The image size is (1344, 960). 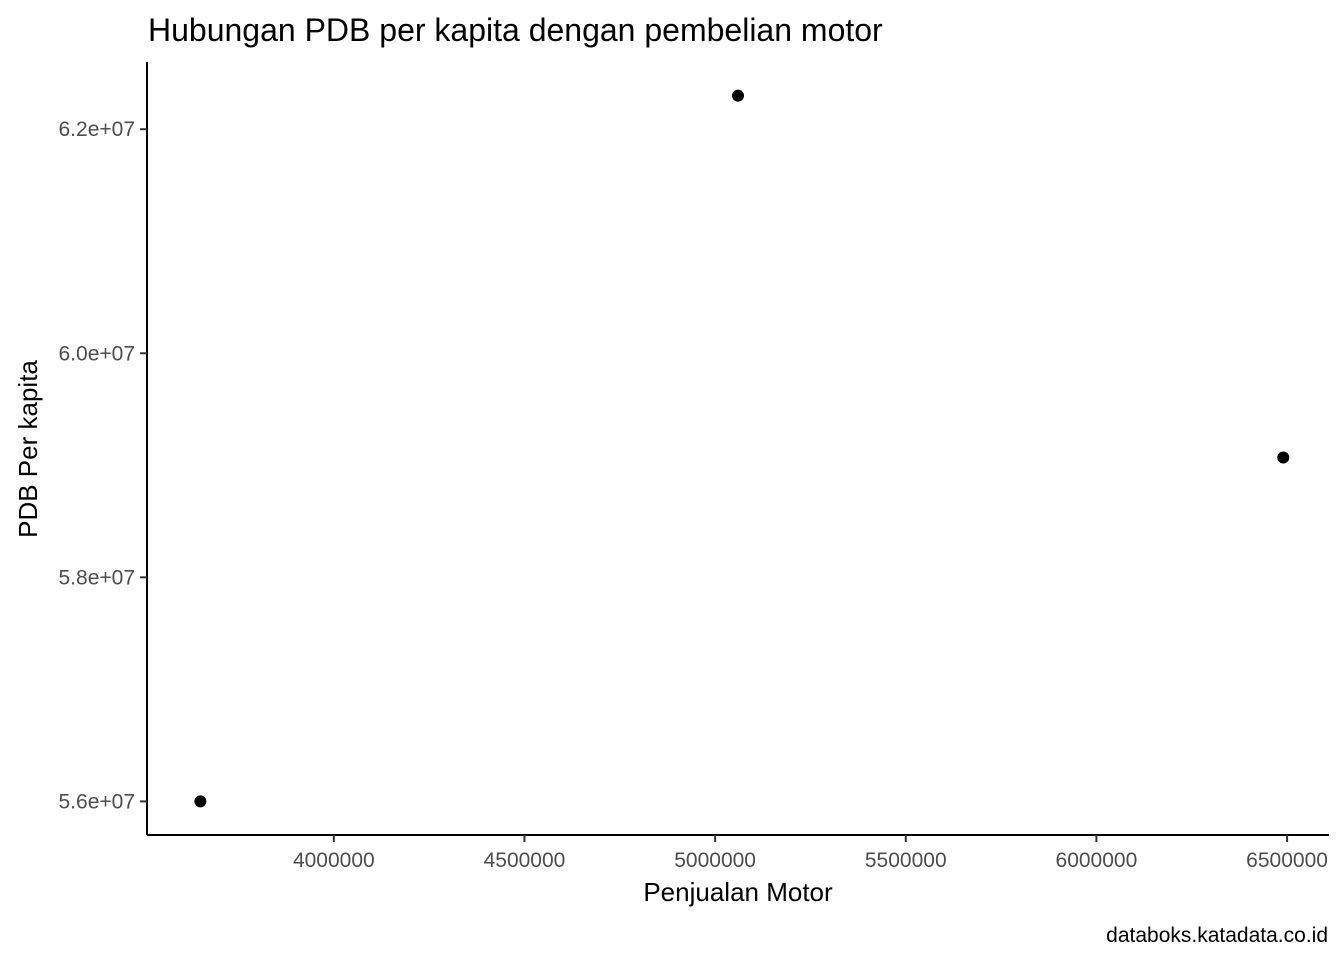 What do you see at coordinates (715, 860) in the screenshot?
I see `x-tick-label: 5000000` at bounding box center [715, 860].